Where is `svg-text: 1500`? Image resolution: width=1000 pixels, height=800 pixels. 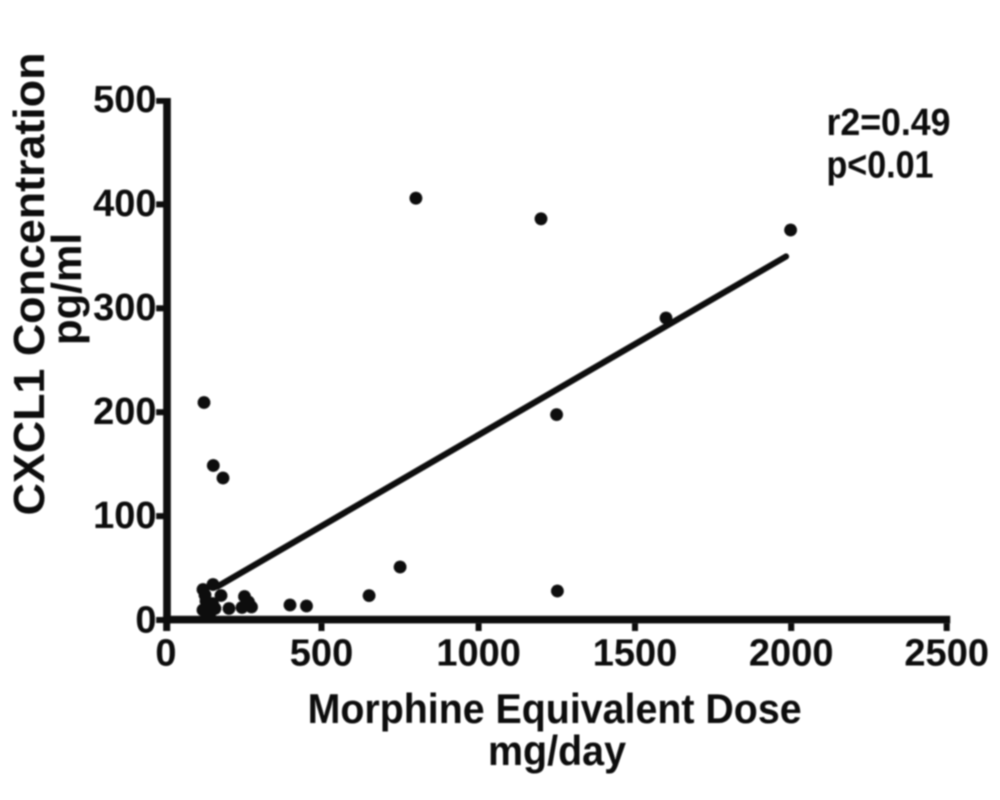
svg-text: 1500 is located at coordinates (635, 654).